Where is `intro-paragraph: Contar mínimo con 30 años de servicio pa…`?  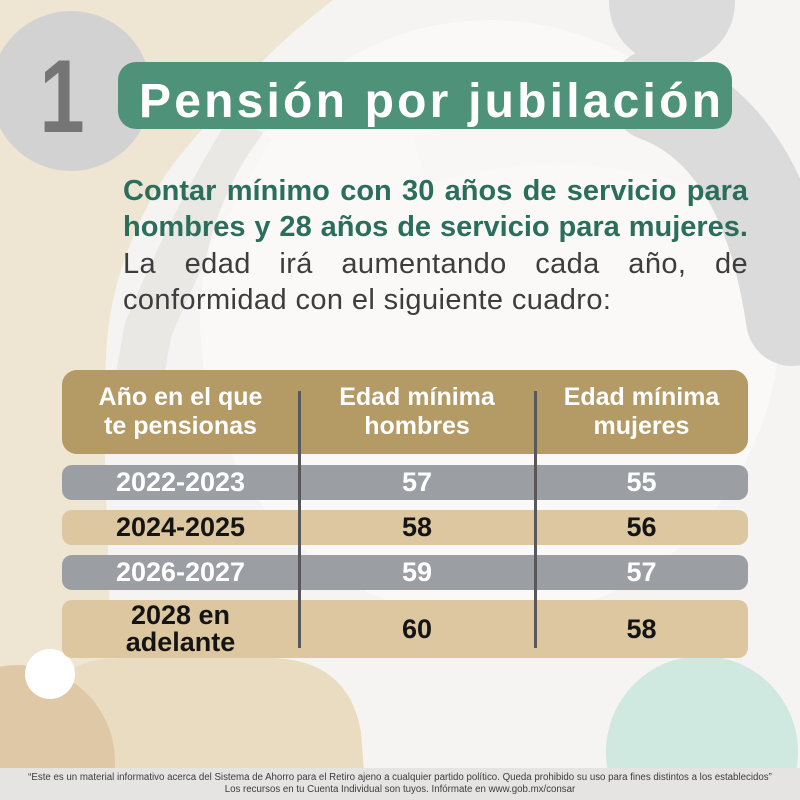
intro-paragraph: Contar mínimo con 30 años de servicio pa… is located at coordinates (435, 246).